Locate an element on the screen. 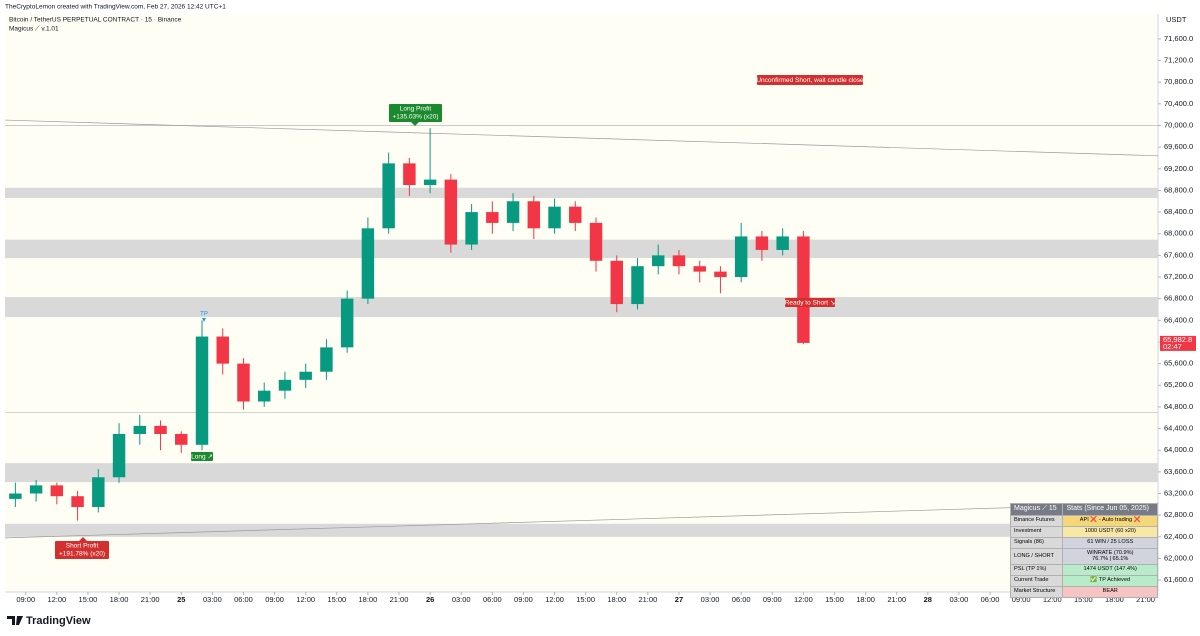 The height and width of the screenshot is (636, 1200). y-tick-label: 66,400.0 is located at coordinates (1178, 319).